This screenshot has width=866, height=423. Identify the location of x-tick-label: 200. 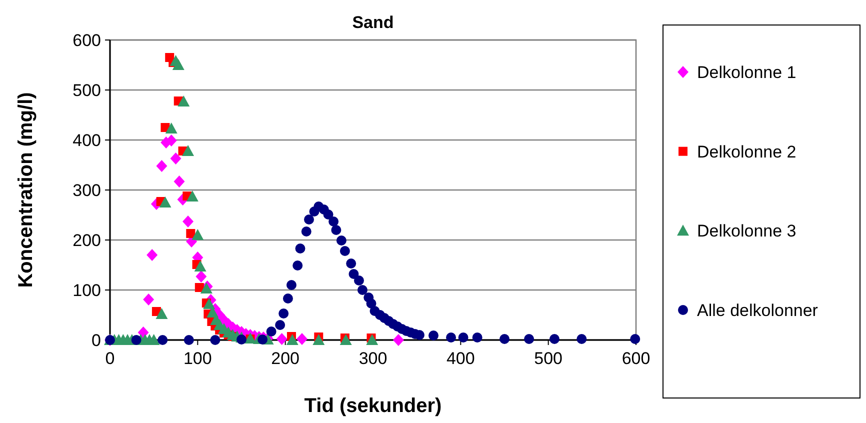
(285, 358).